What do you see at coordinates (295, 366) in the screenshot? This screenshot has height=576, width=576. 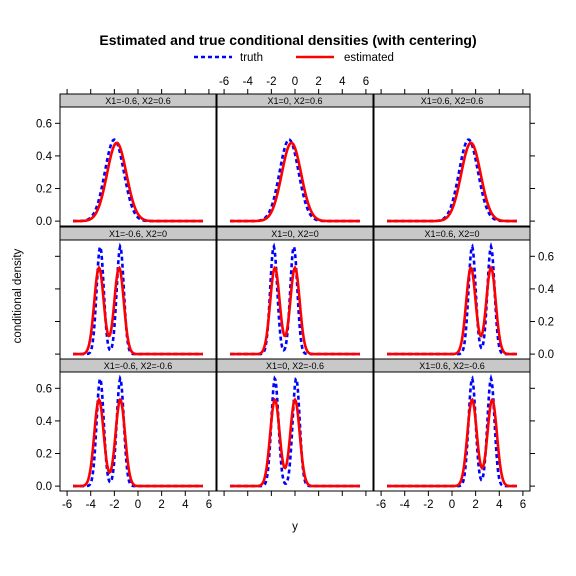 I see `panel-strip-label: X1=0, X2=-0.6` at bounding box center [295, 366].